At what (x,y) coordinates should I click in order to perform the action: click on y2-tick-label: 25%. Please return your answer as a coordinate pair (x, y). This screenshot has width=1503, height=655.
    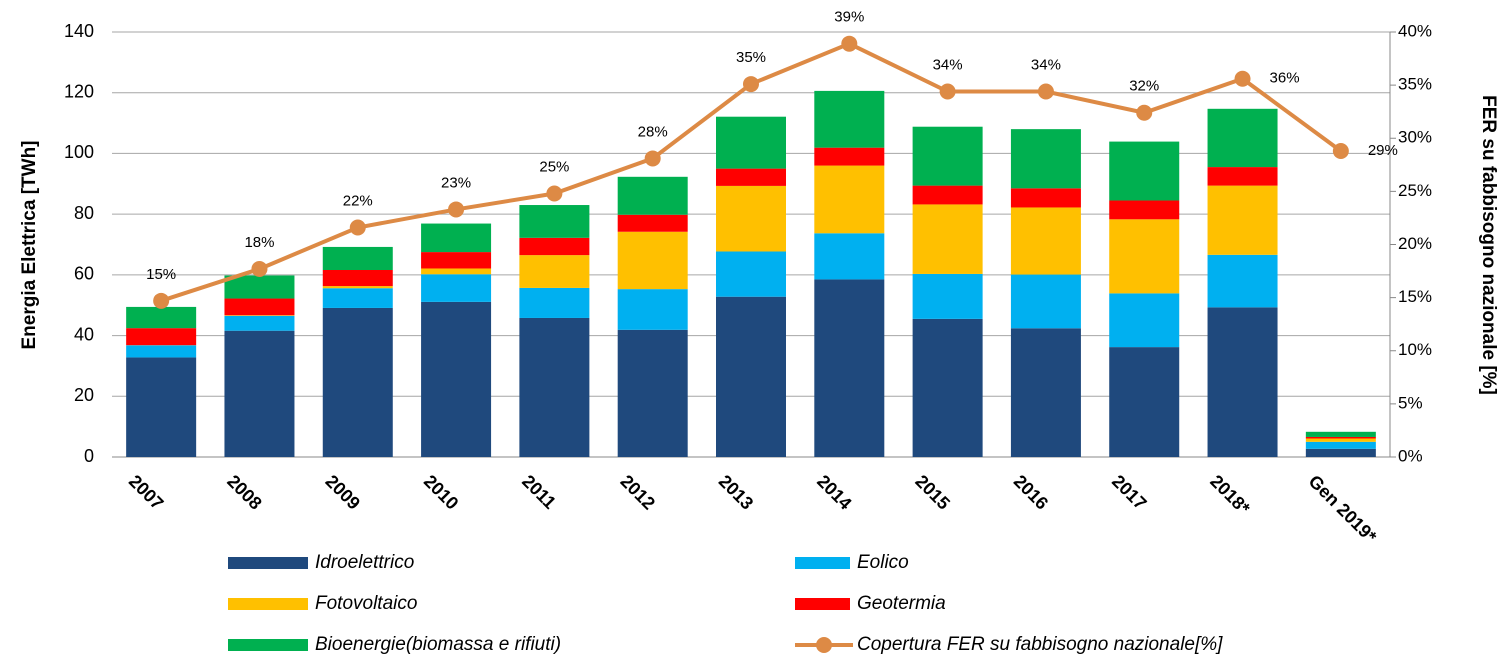
    Looking at the image, I should click on (1415, 190).